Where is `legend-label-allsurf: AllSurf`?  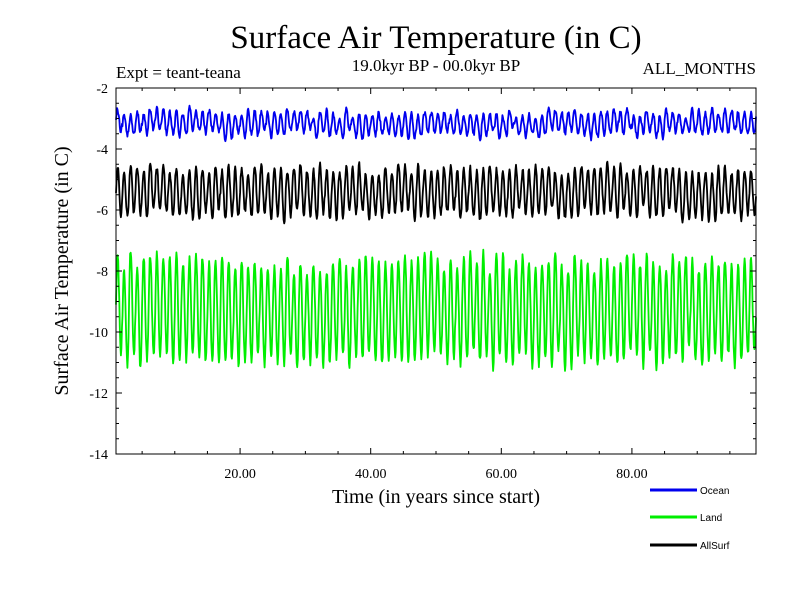
legend-label-allsurf: AllSurf is located at coordinates (715, 546).